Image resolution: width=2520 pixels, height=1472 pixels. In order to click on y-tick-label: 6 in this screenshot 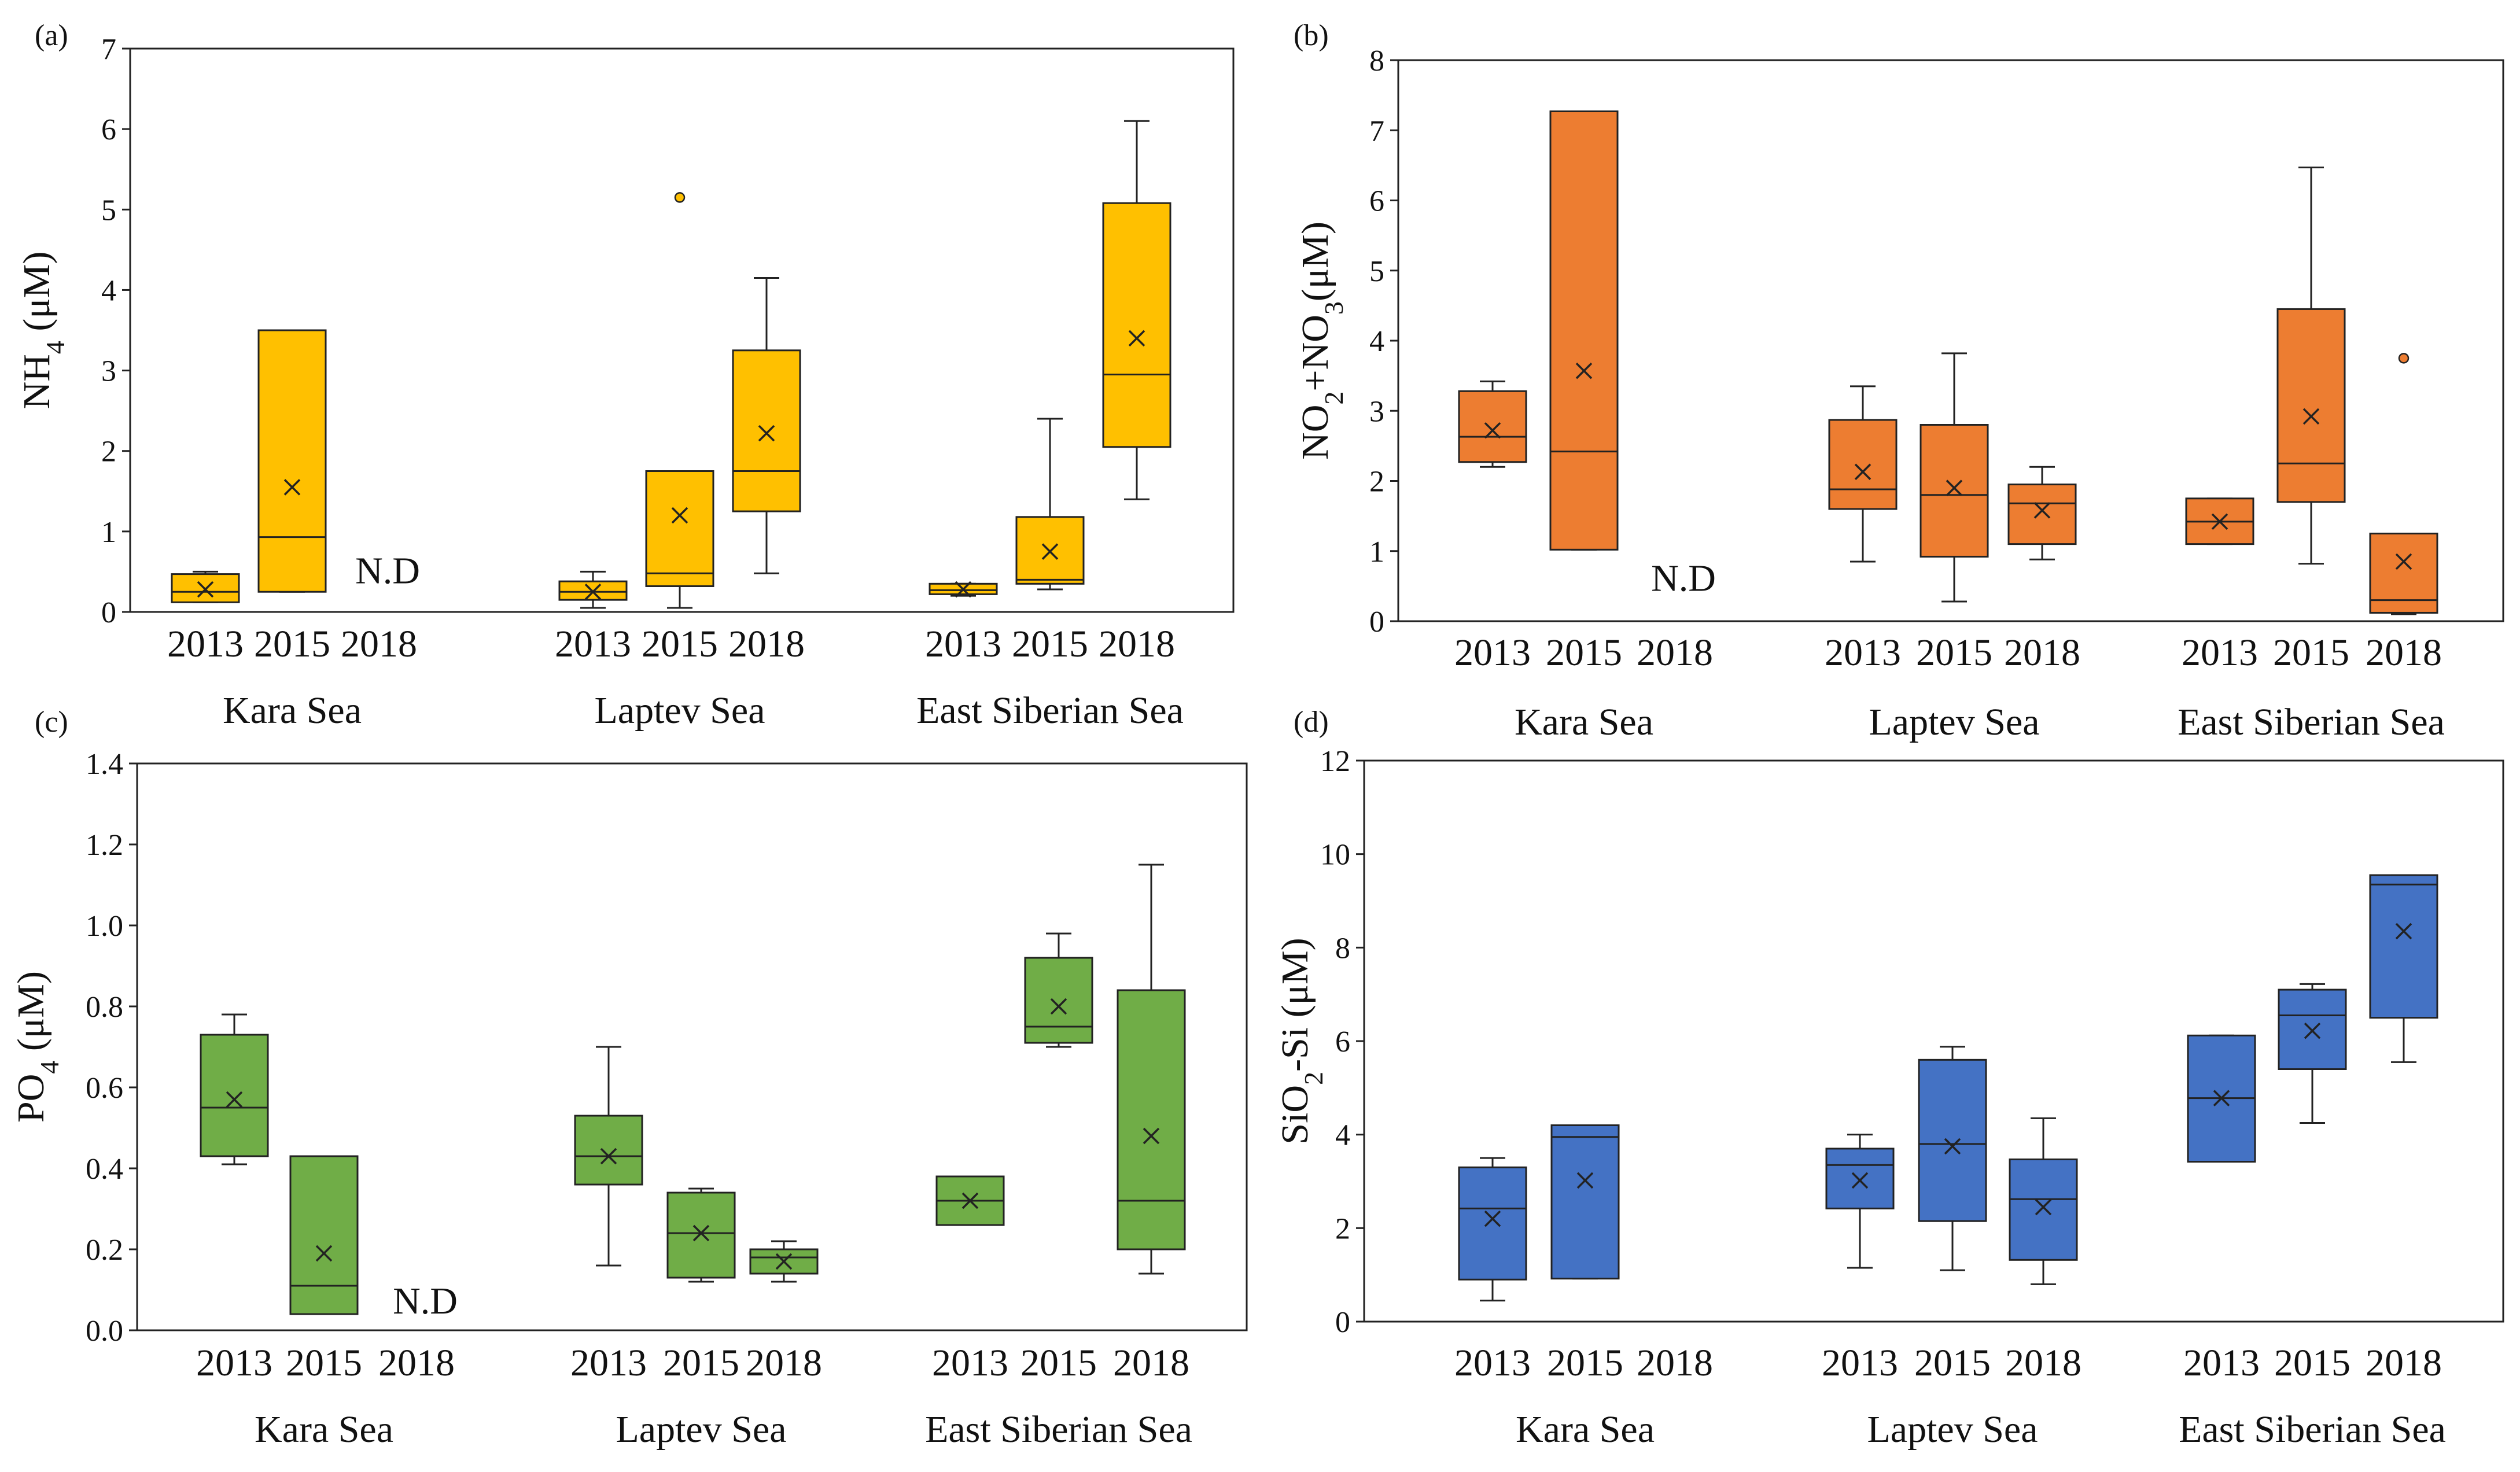, I will do `click(1342, 1041)`.